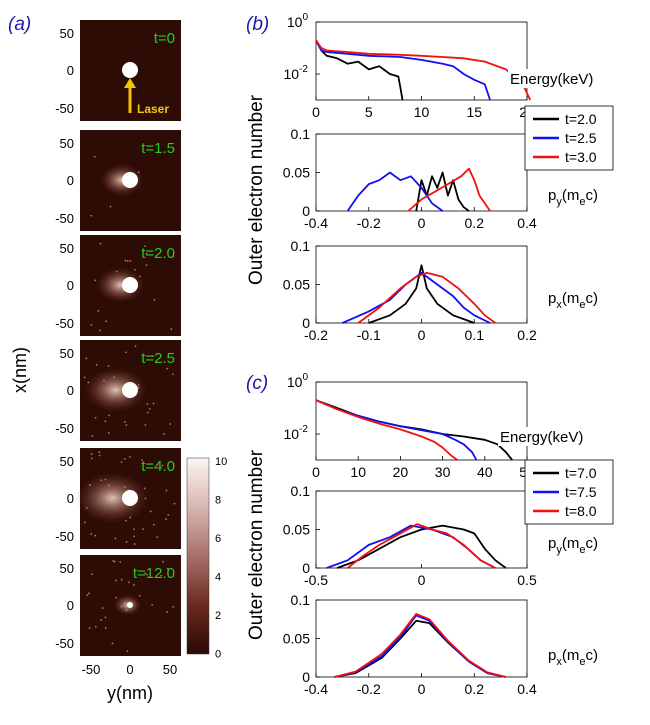  What do you see at coordinates (298, 21) in the screenshot?
I see `y-tick-label: 100` at bounding box center [298, 21].